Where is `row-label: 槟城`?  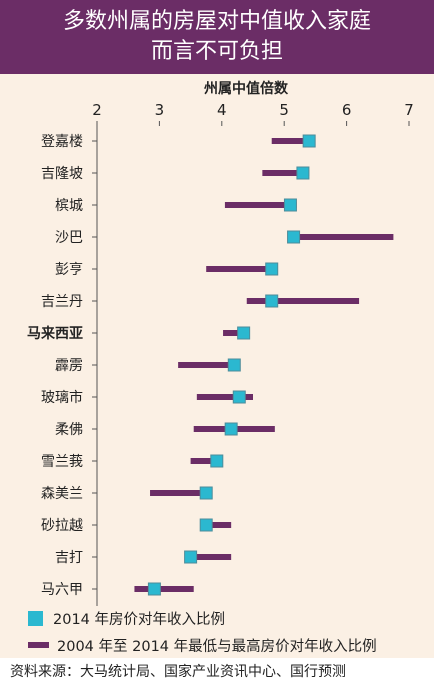 row-label: 槟城 is located at coordinates (69, 206).